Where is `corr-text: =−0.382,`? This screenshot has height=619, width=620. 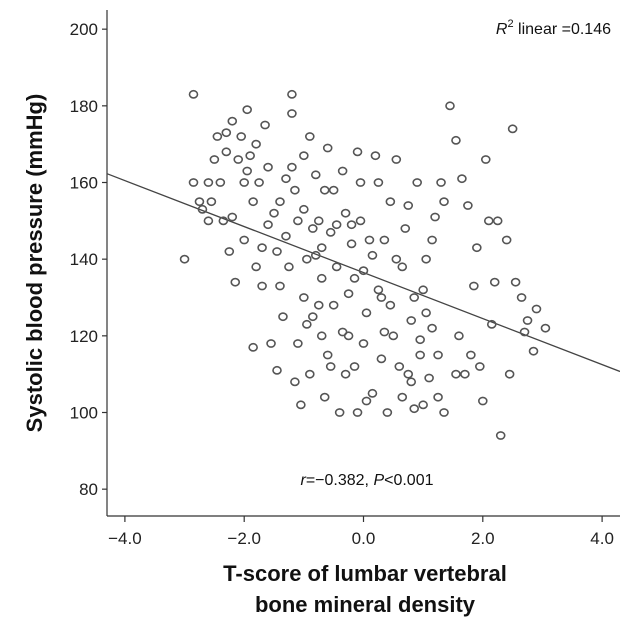 corr-text: =−0.382, is located at coordinates (340, 480).